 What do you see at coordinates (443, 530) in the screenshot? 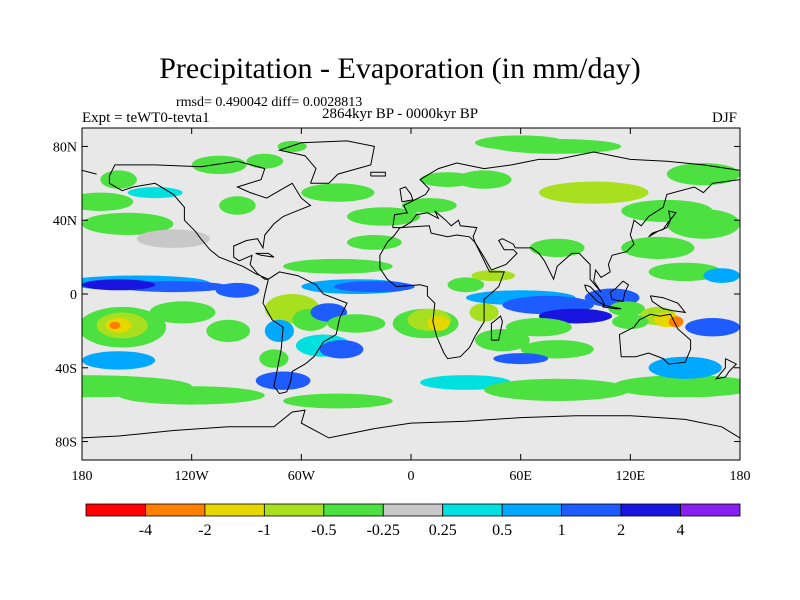
I see `colorbar-label: 0.25` at bounding box center [443, 530].